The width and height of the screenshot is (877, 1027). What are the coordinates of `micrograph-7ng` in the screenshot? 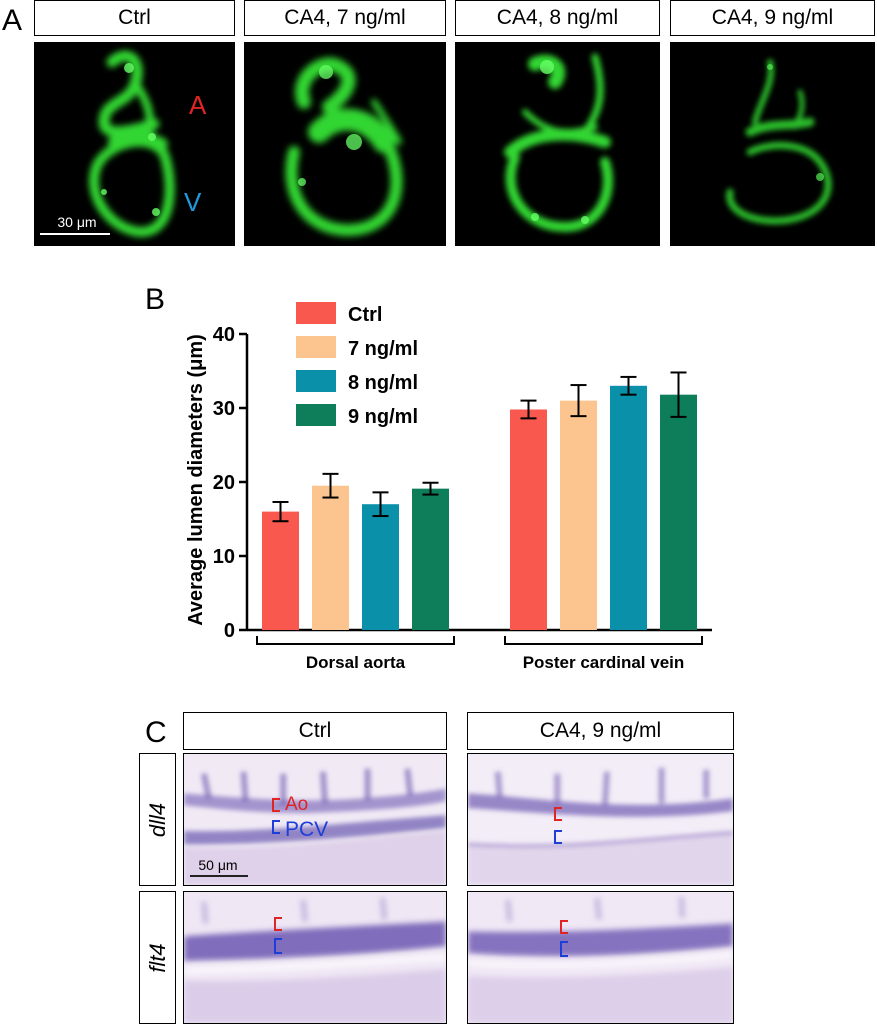 It's located at (345, 144).